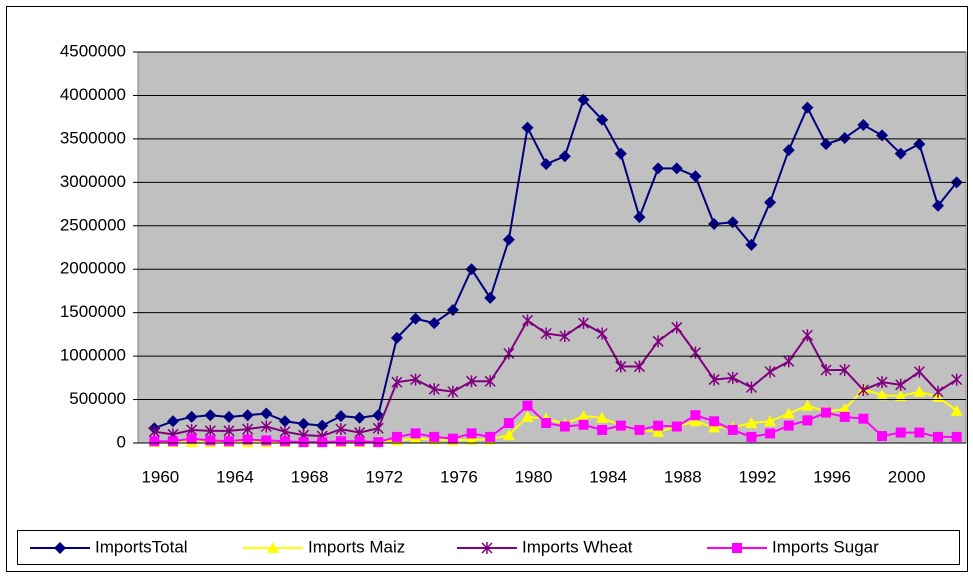  I want to click on legend-label: Imports Sugar, so click(825, 546).